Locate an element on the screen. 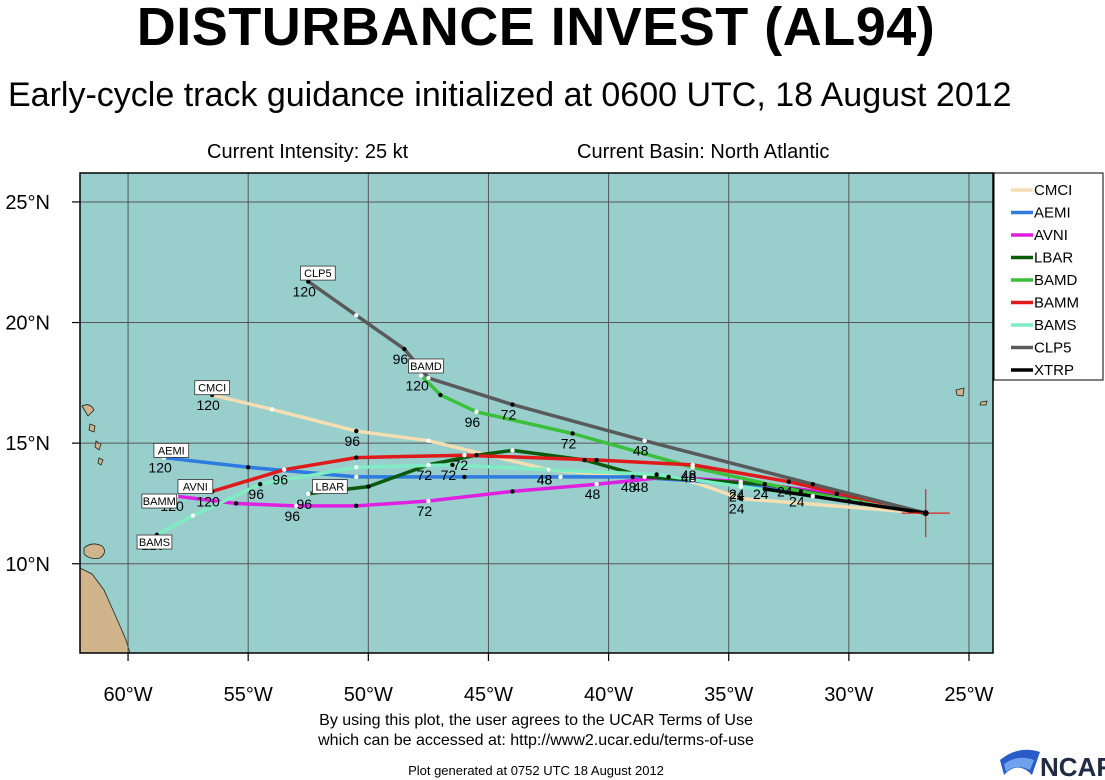 The height and width of the screenshot is (780, 1105). legend-label-xtrp: XTRP is located at coordinates (1054, 370).